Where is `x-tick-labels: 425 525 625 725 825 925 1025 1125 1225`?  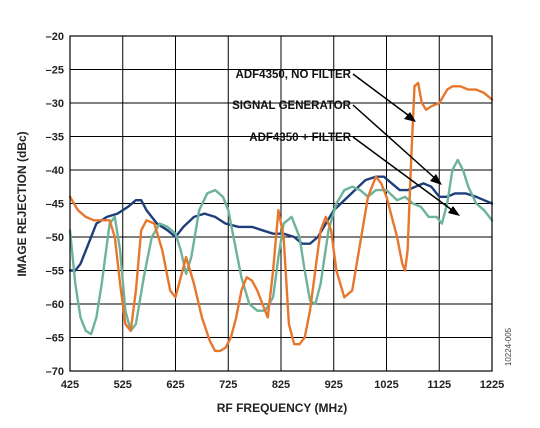
x-tick-labels: 425 525 625 725 825 925 1025 1125 1225 is located at coordinates (282, 385).